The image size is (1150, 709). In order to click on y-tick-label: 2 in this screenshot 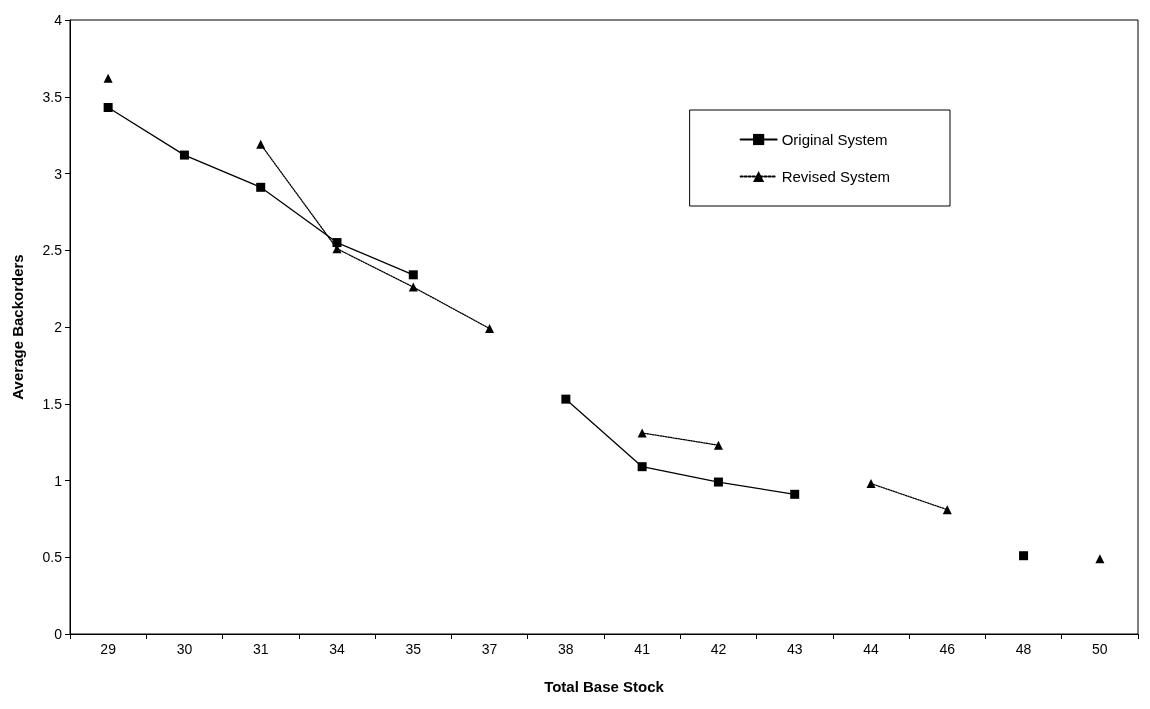, I will do `click(58, 327)`.